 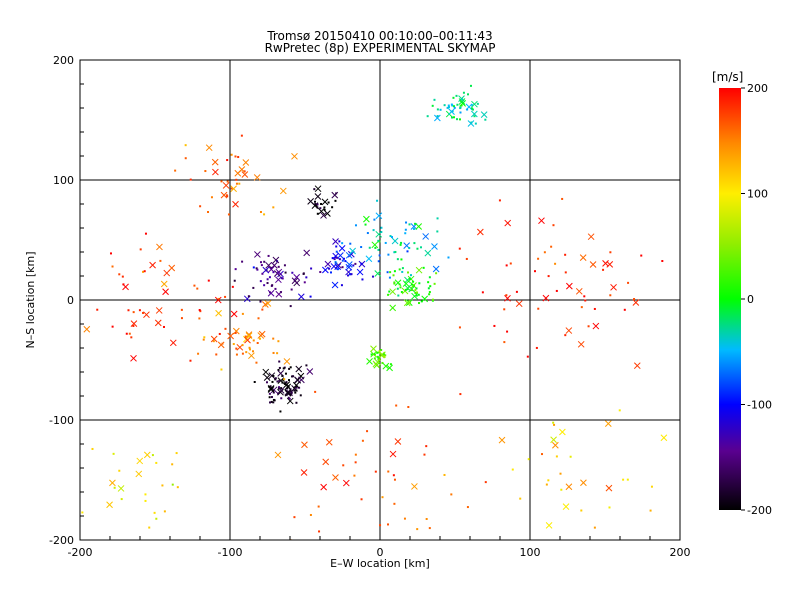 What do you see at coordinates (61, 540) in the screenshot?
I see `y-tick-label: -200` at bounding box center [61, 540].